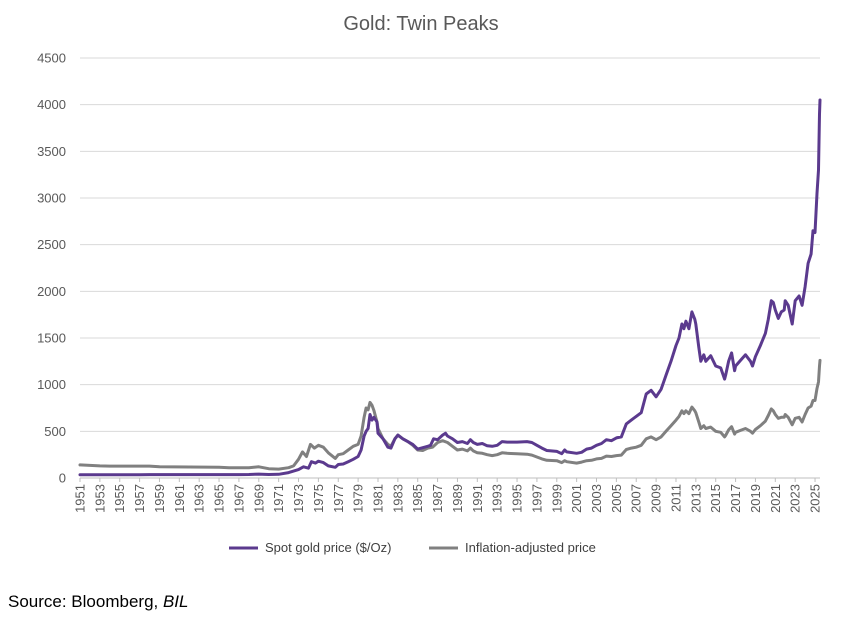 The image size is (860, 637). I want to click on x-tick-label-1959: 1959, so click(159, 498).